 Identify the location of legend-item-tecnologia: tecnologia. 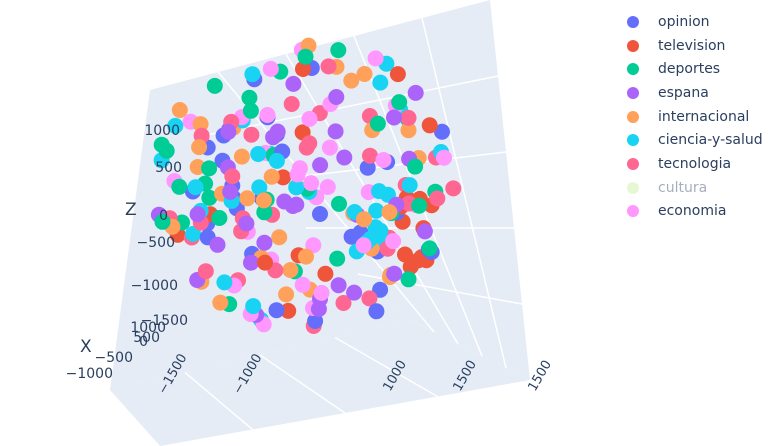
(690, 164).